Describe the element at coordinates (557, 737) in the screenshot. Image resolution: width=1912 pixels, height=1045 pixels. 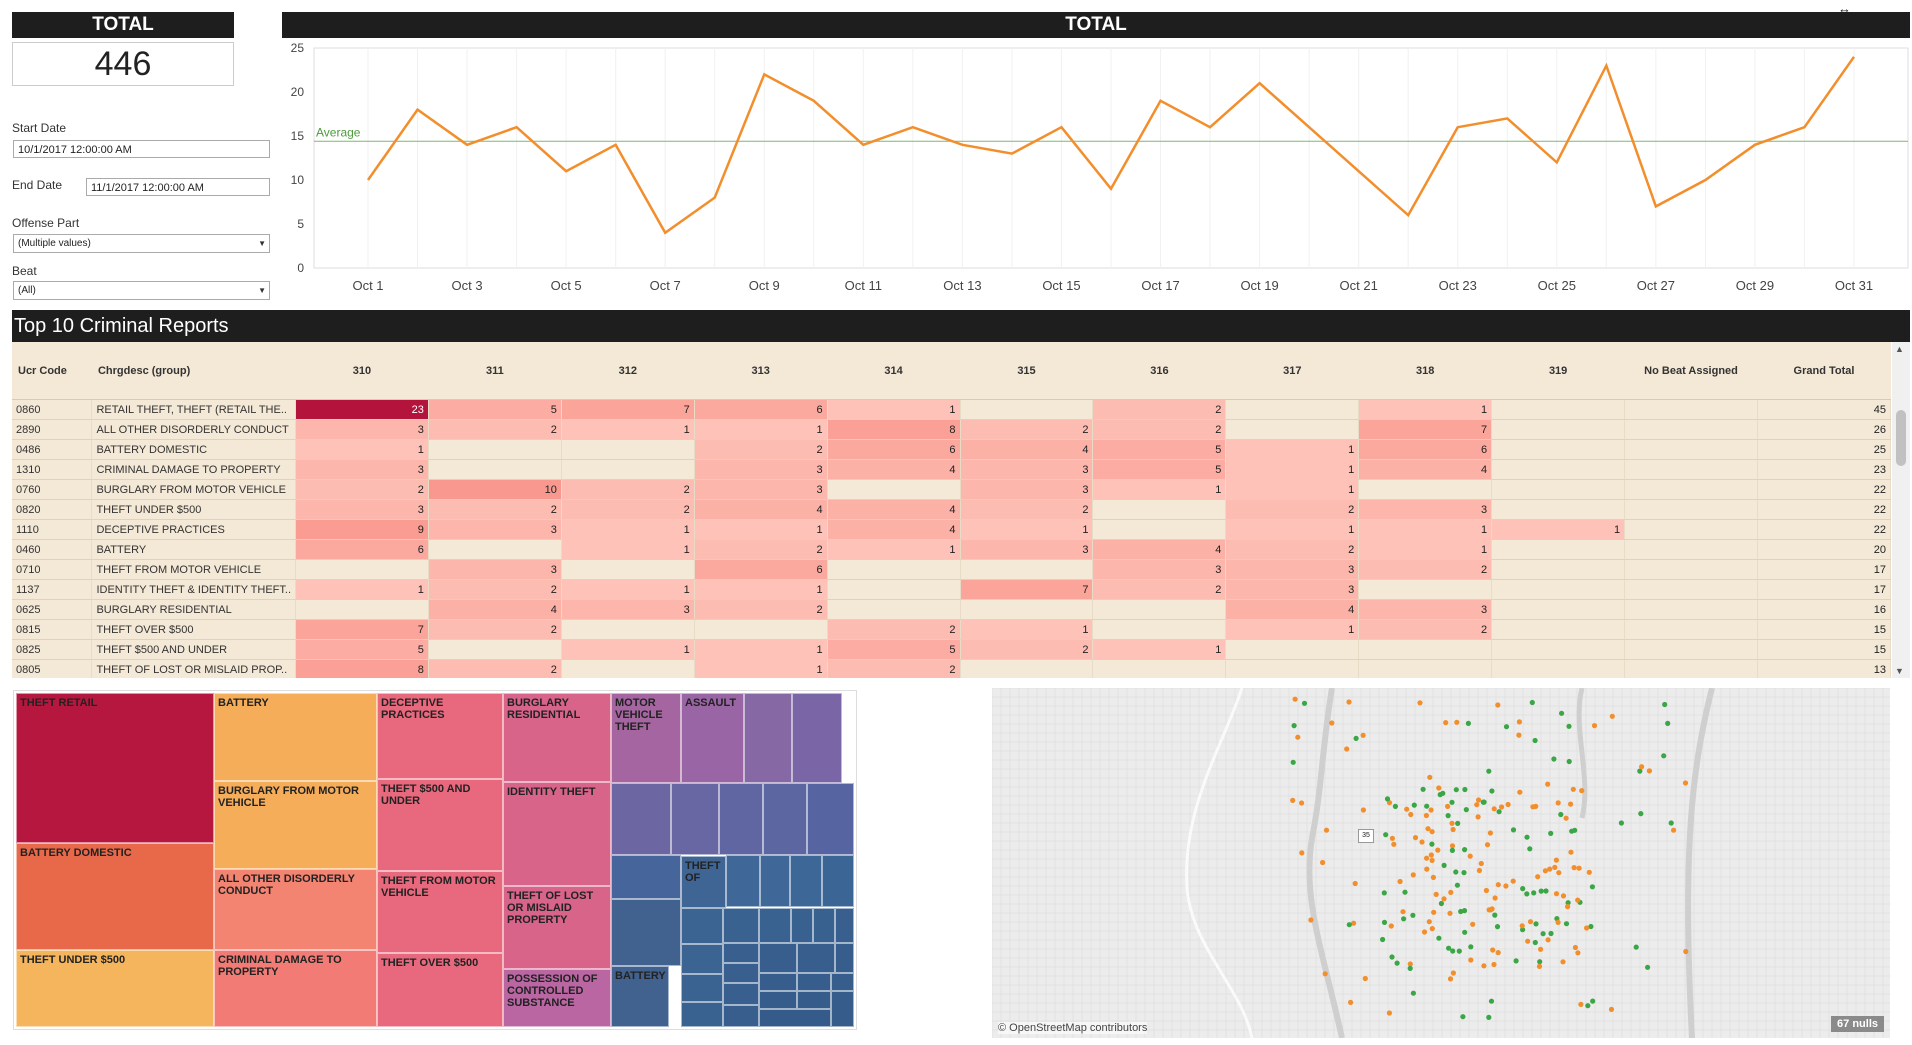
I see `treemap-cell: BURGLARY RESIDENTIAL` at that location.